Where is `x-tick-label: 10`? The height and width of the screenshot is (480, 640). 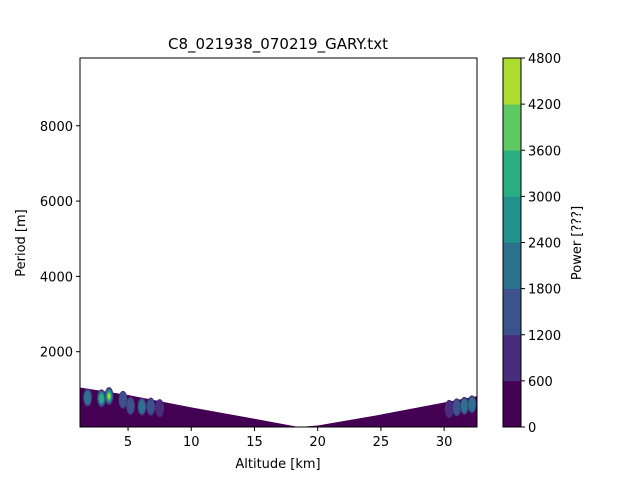 x-tick-label: 10 is located at coordinates (191, 442).